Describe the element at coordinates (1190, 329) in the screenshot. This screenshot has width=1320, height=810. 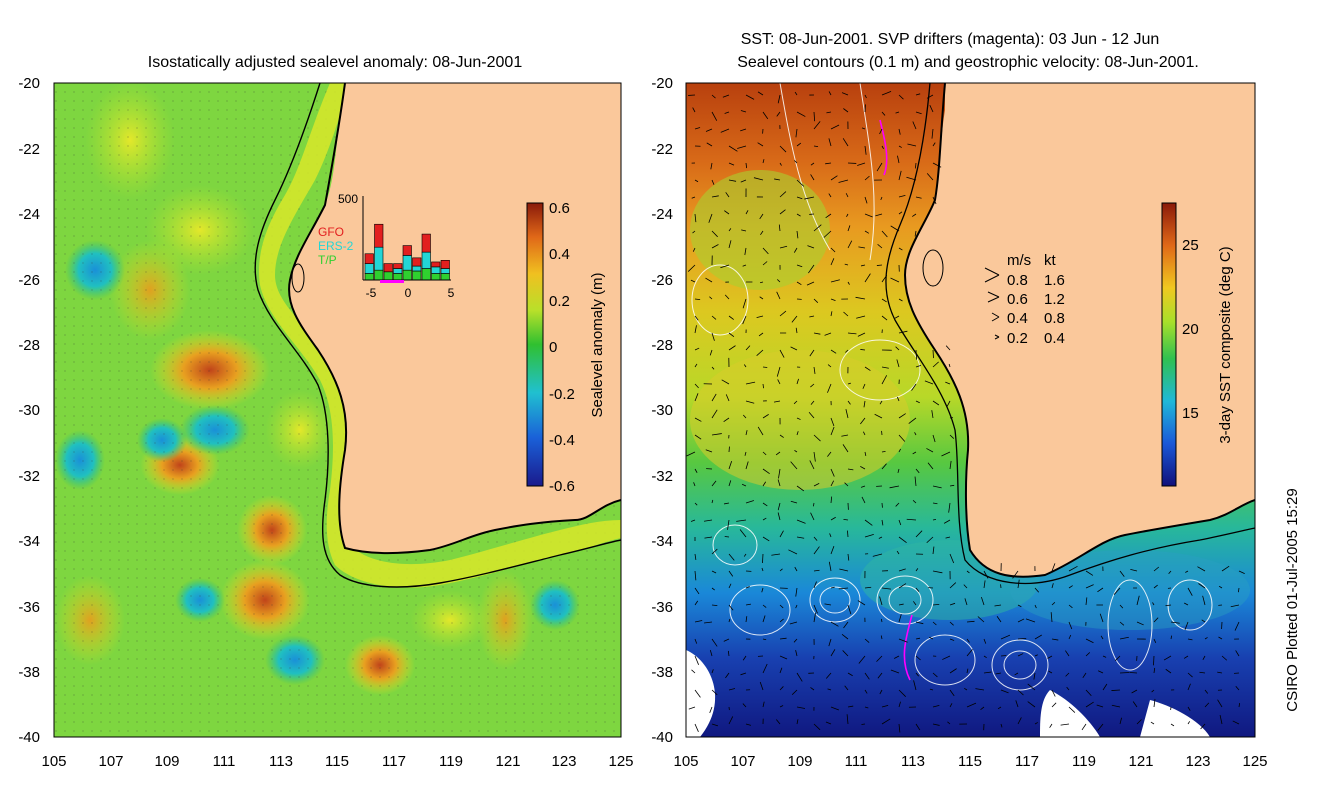
I see `sst-colorbar-tick: 20` at that location.